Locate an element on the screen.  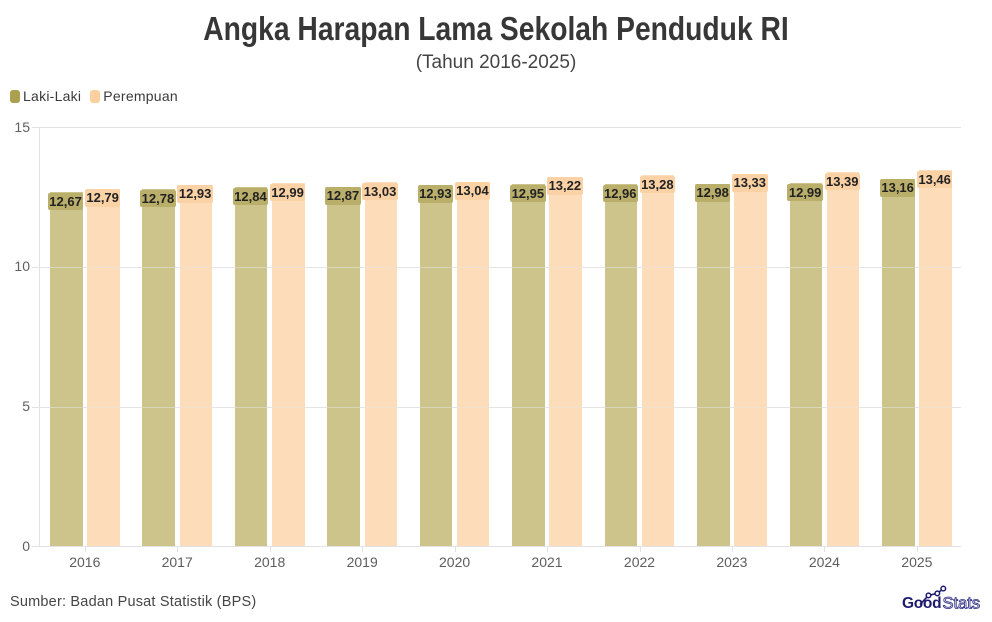
svg-text: Stats is located at coordinates (962, 604).